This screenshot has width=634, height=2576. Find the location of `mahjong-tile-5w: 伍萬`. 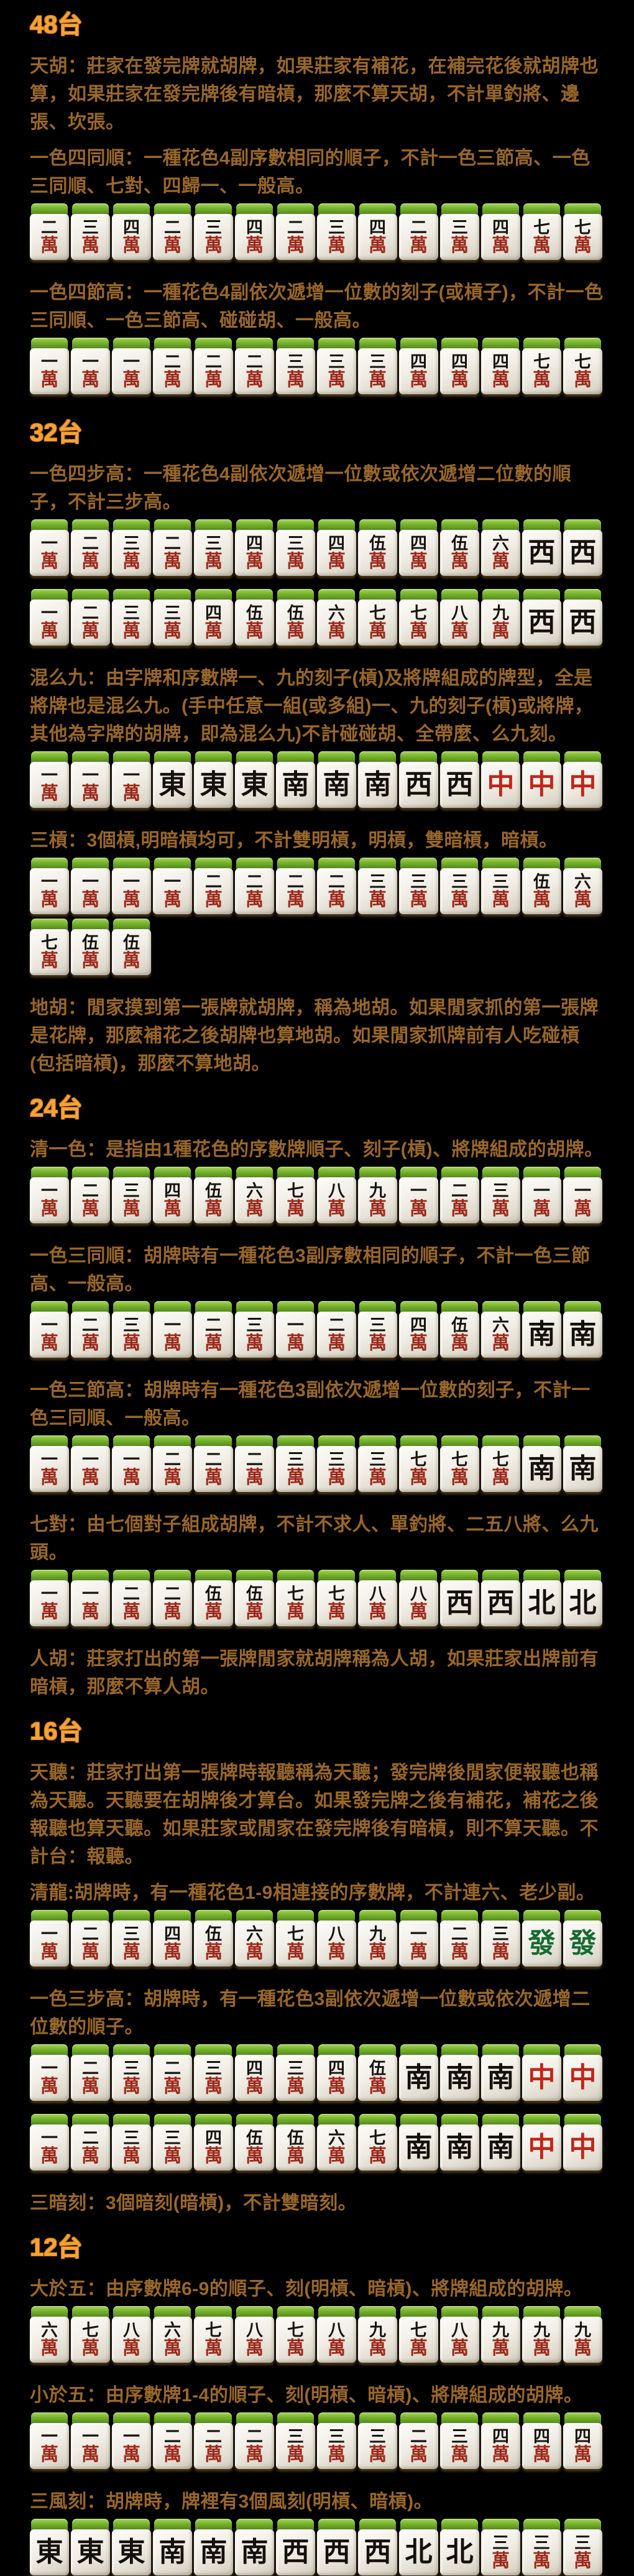

mahjong-tile-5w: 伍萬 is located at coordinates (459, 1330).